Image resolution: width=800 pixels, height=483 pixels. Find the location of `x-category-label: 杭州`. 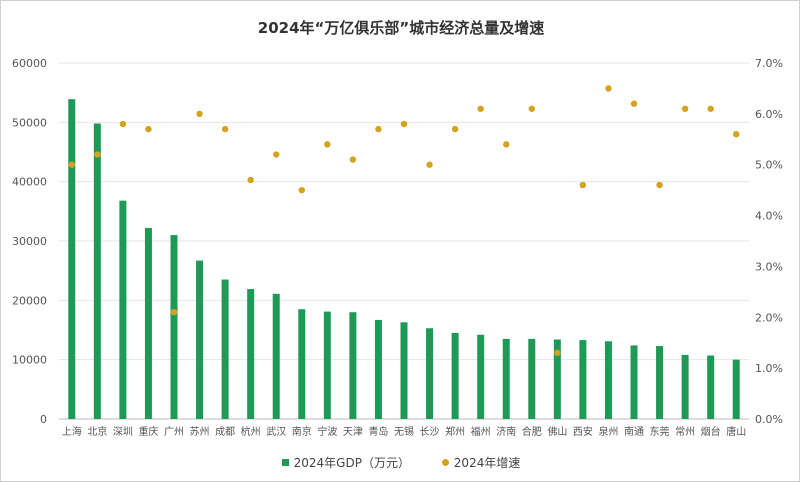

x-category-label: 杭州 is located at coordinates (251, 431).